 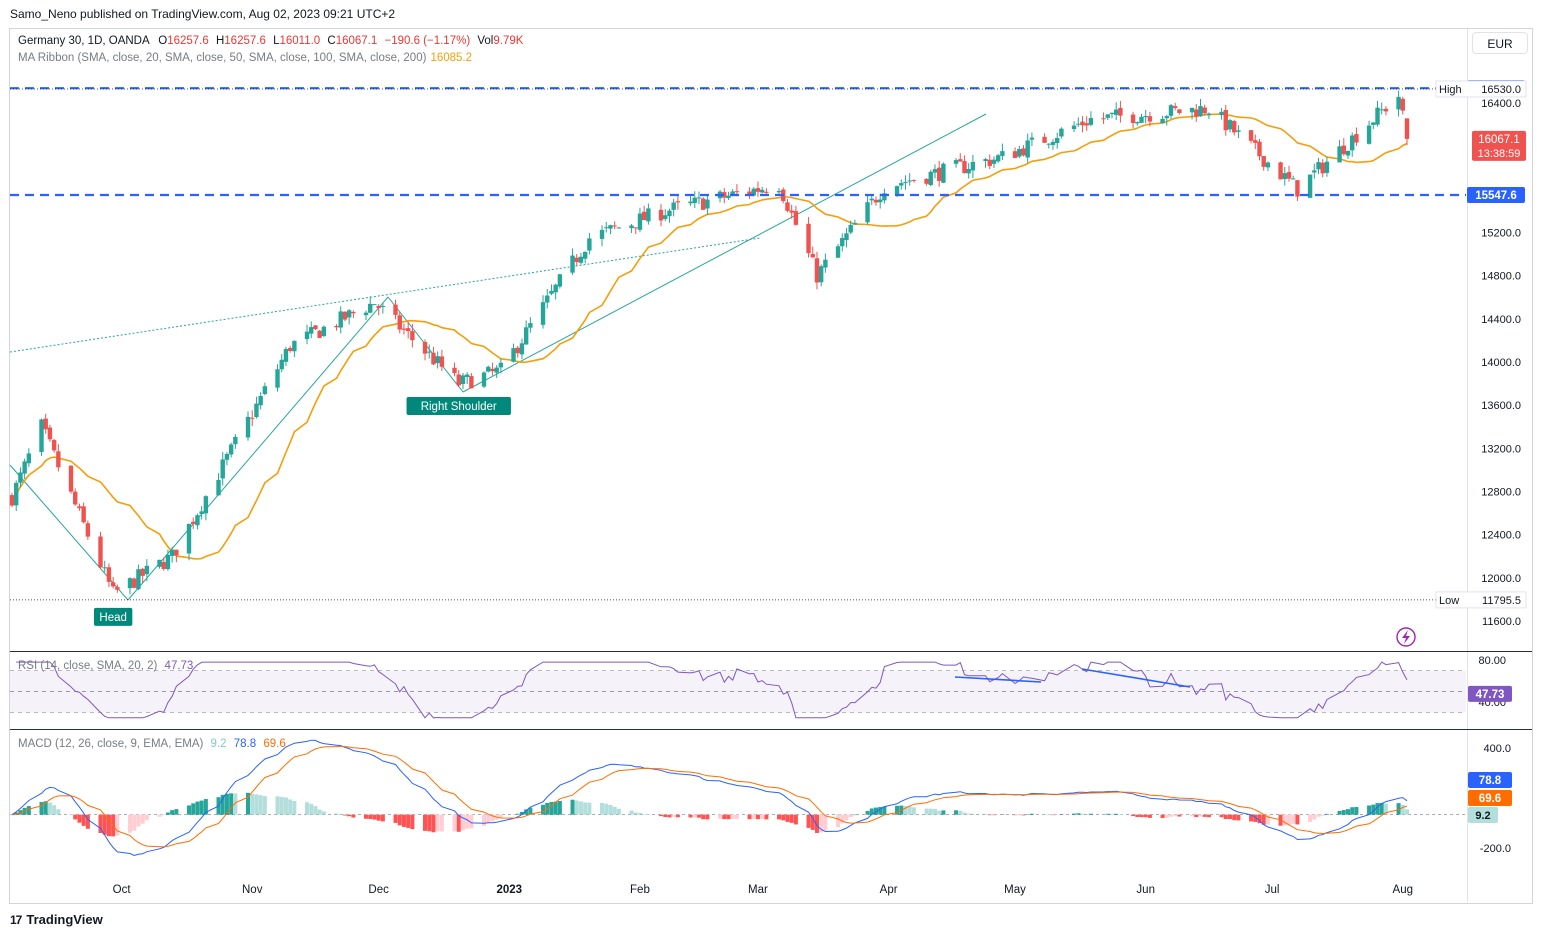 What do you see at coordinates (1500, 43) in the screenshot?
I see `currency-button: EUR` at bounding box center [1500, 43].